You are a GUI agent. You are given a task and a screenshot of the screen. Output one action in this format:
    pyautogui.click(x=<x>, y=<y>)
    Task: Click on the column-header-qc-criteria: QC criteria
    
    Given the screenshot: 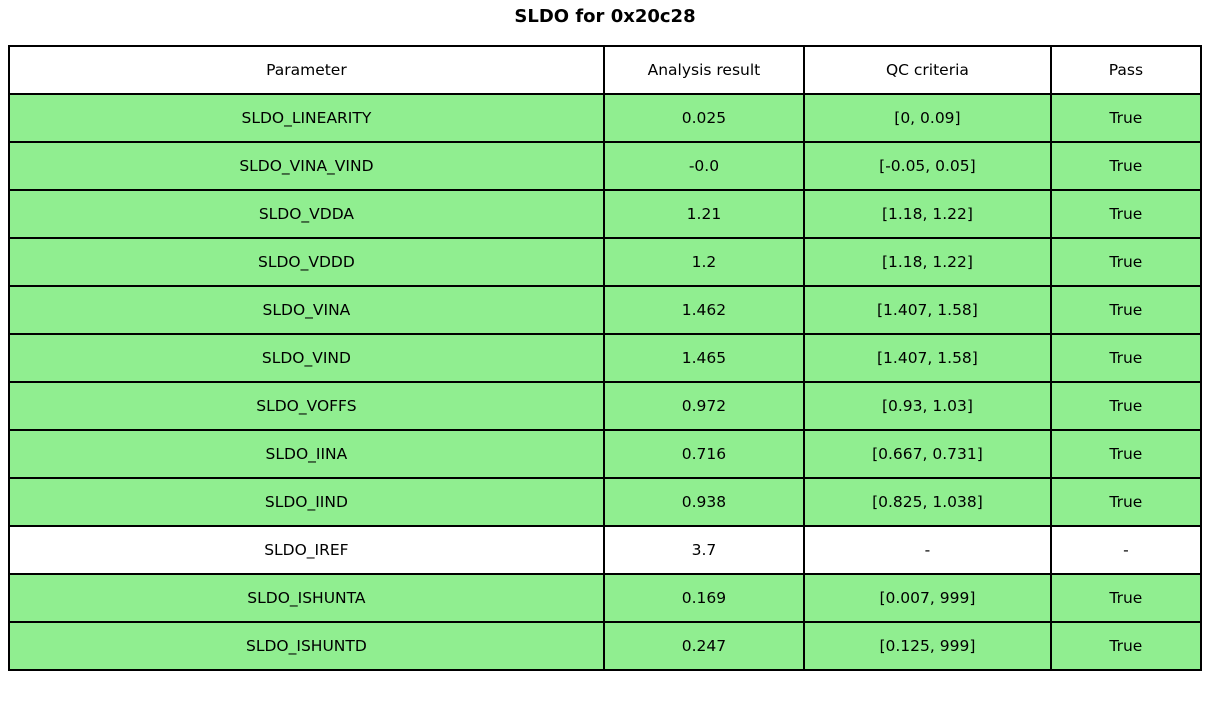 What is the action you would take?
    pyautogui.click(x=927, y=70)
    